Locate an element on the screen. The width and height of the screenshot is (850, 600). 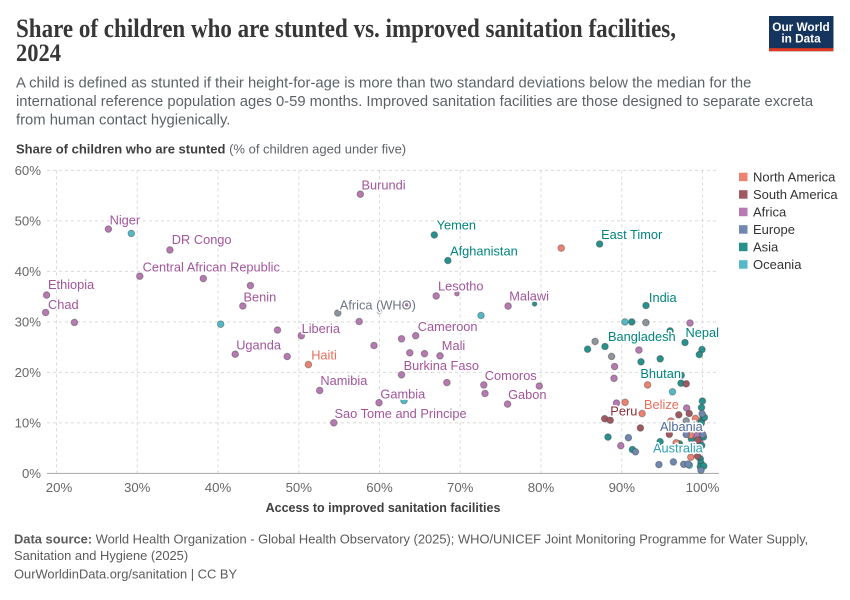
svg-text: 70% is located at coordinates (460, 487).